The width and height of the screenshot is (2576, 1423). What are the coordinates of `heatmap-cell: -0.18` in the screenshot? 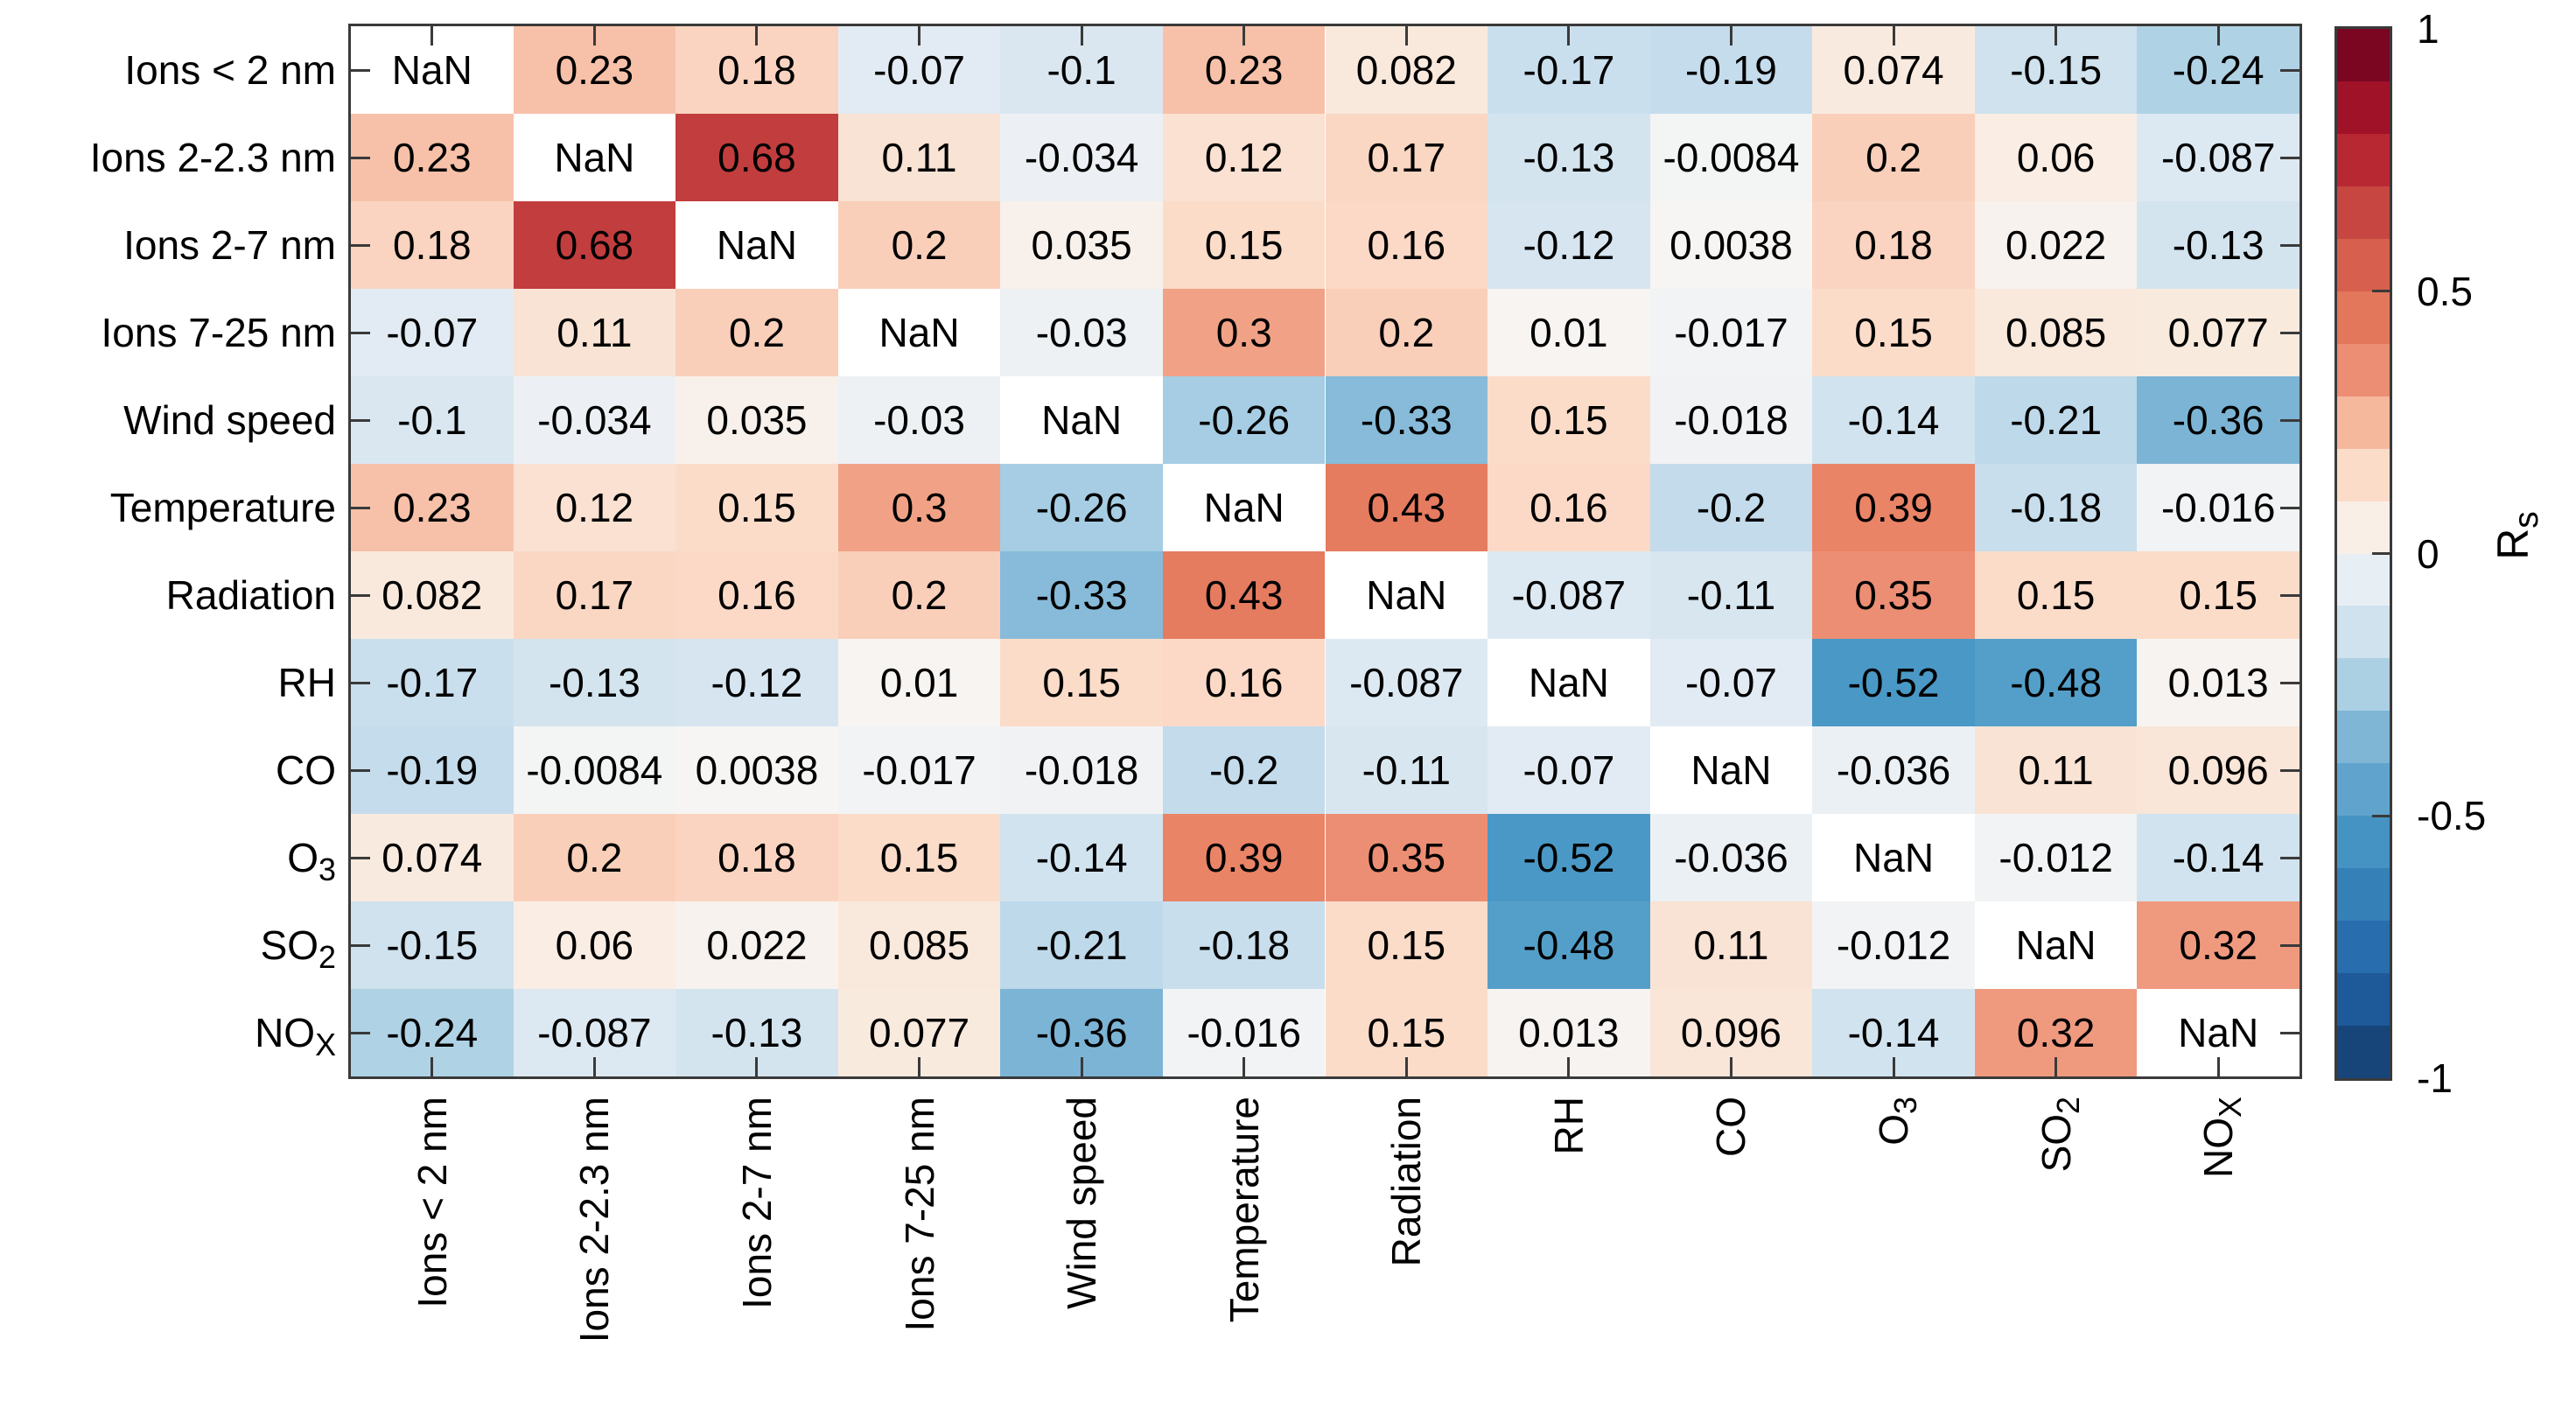 It's located at (1244, 945).